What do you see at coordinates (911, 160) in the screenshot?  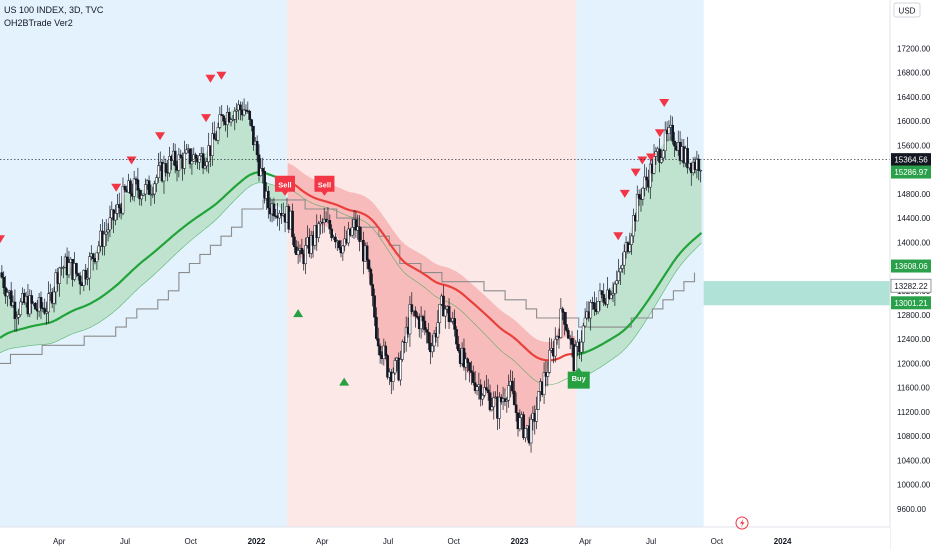 I see `price-label: 15364.56` at bounding box center [911, 160].